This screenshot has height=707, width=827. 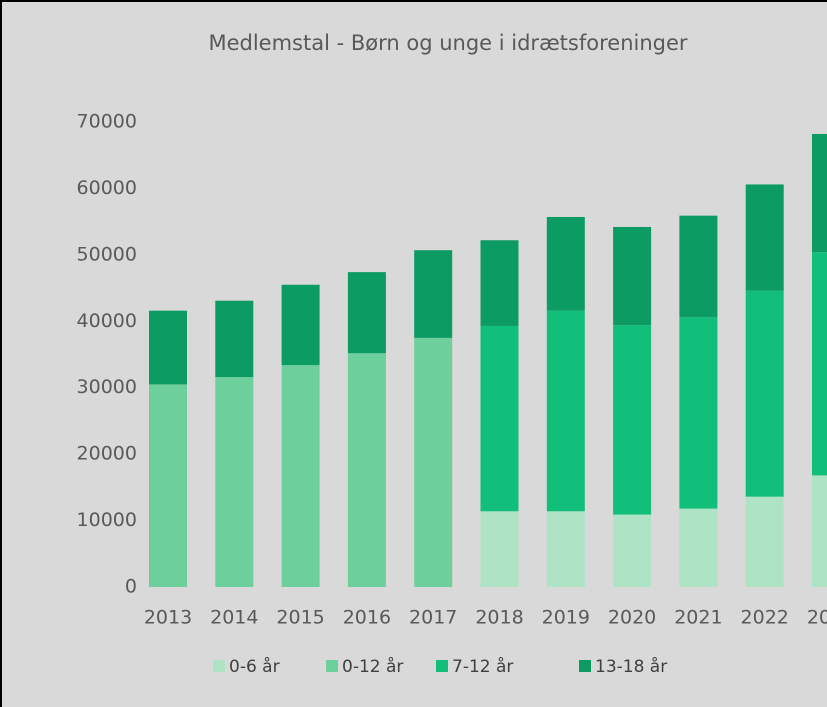 I want to click on y-tick-label: 60000, so click(x=107, y=188).